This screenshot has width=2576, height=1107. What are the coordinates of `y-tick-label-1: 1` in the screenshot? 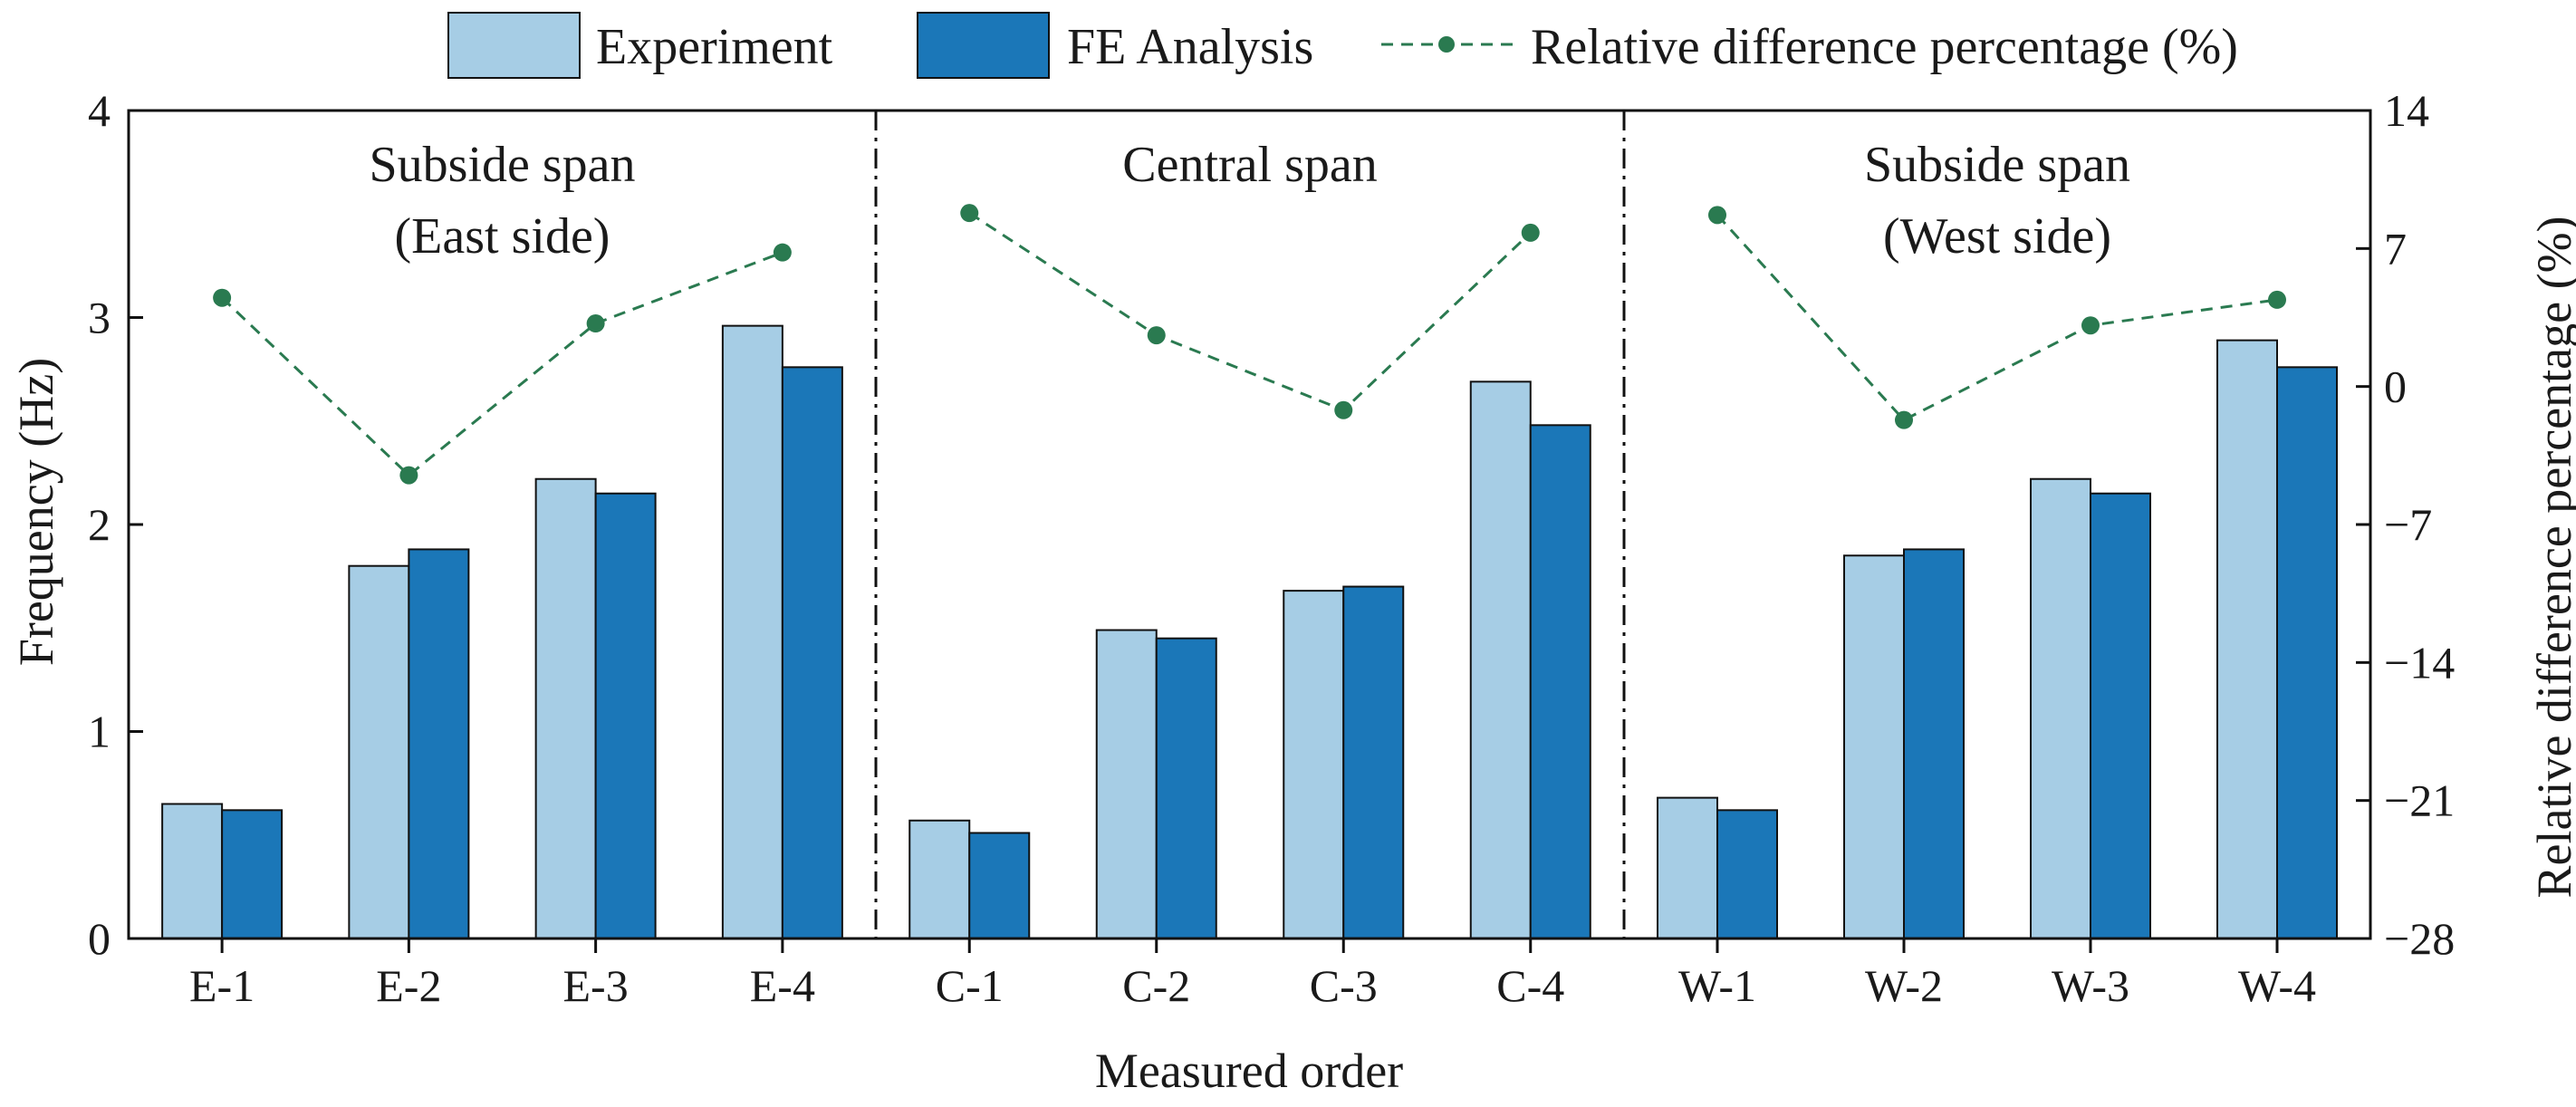 It's located at (99, 732).